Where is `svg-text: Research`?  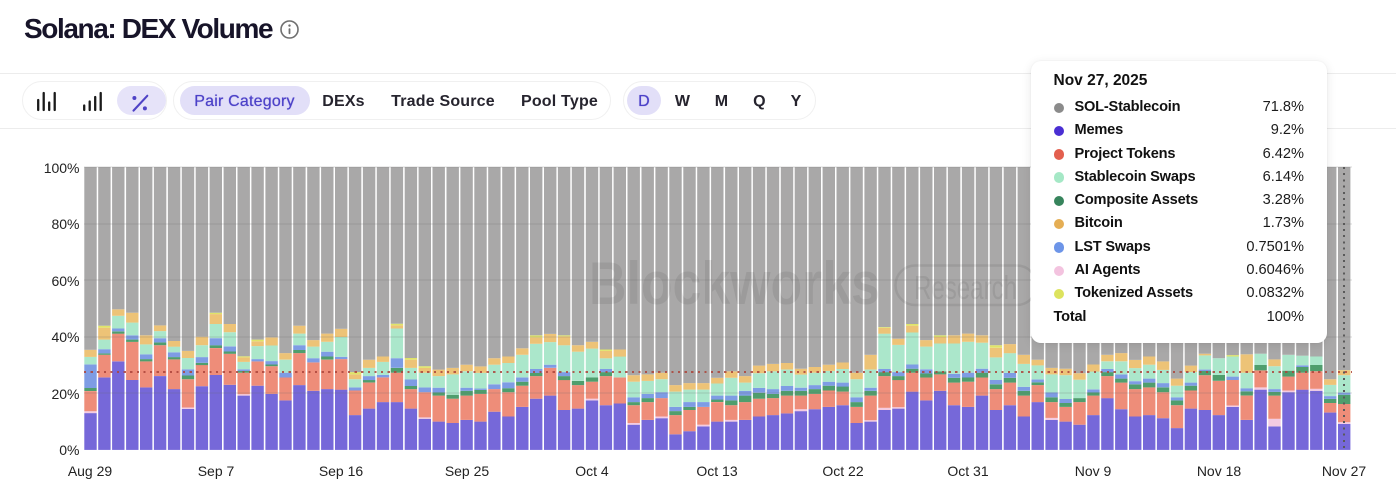
svg-text: Research is located at coordinates (965, 287).